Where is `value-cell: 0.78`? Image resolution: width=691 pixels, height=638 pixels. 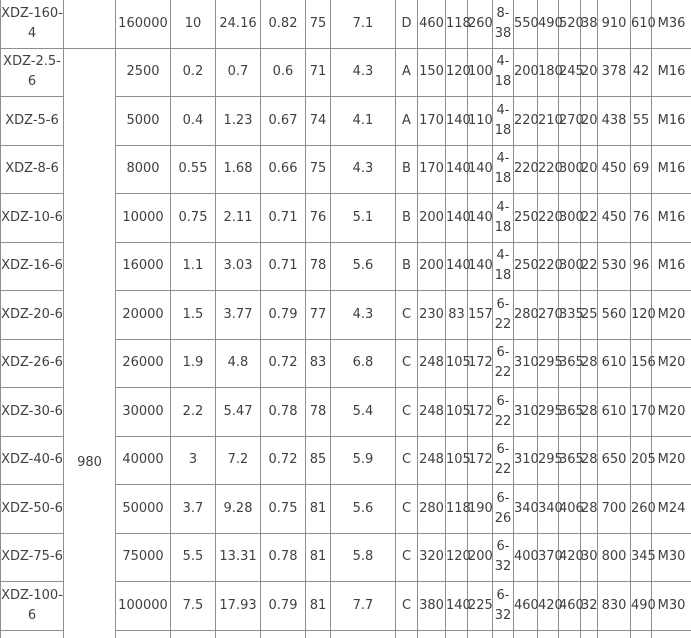
value-cell: 0.78 is located at coordinates (283, 412).